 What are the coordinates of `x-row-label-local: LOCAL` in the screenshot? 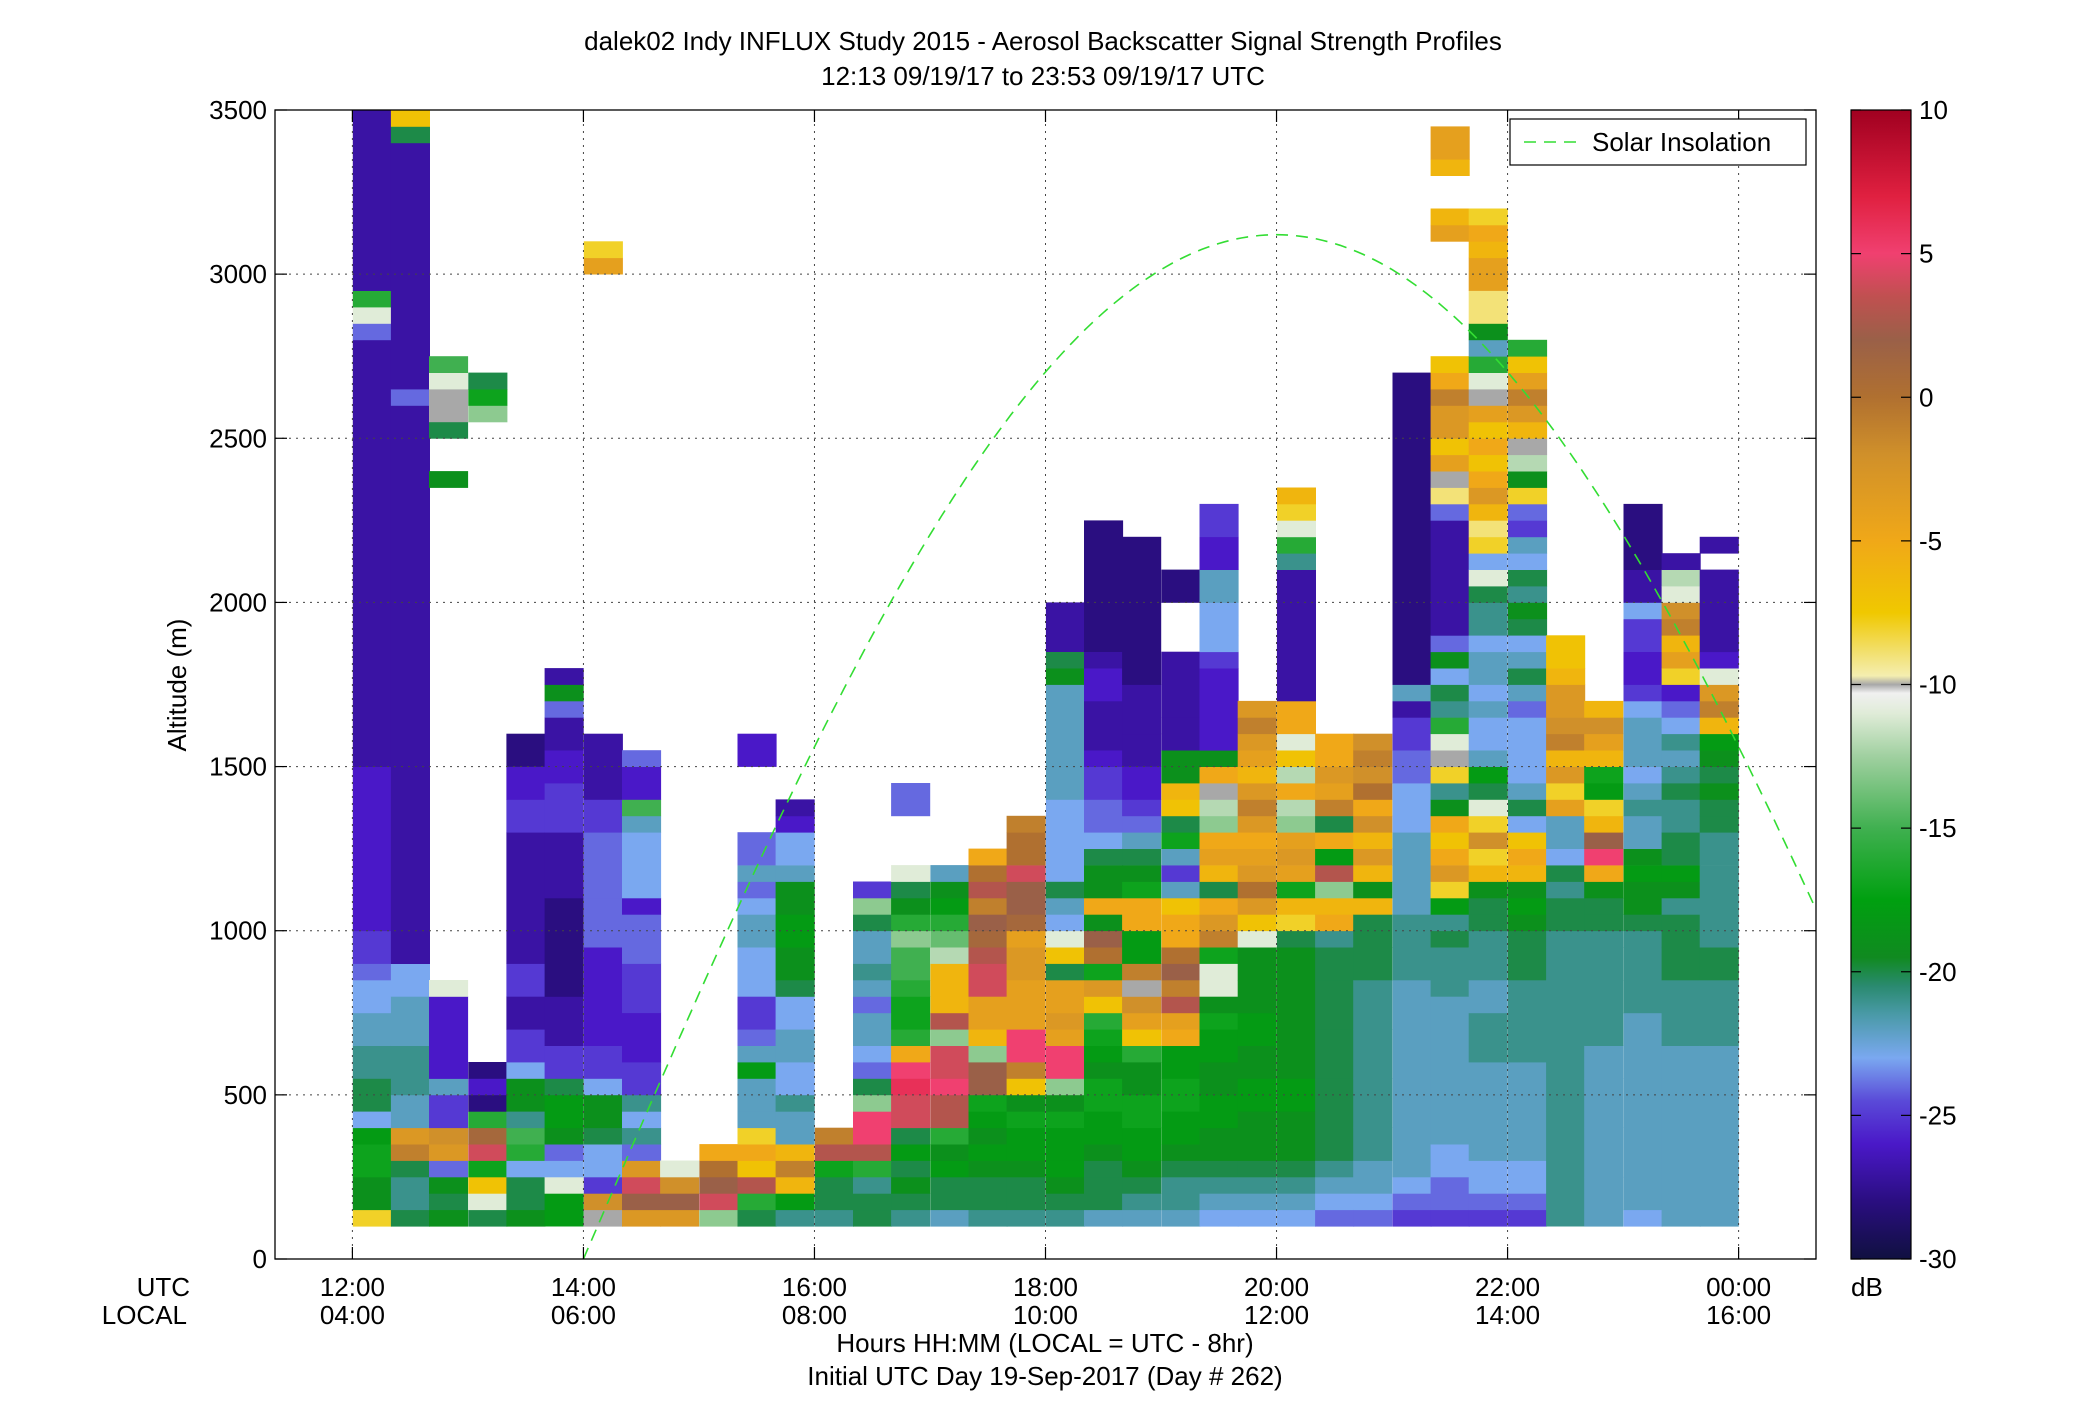 It's located at (144, 1315).